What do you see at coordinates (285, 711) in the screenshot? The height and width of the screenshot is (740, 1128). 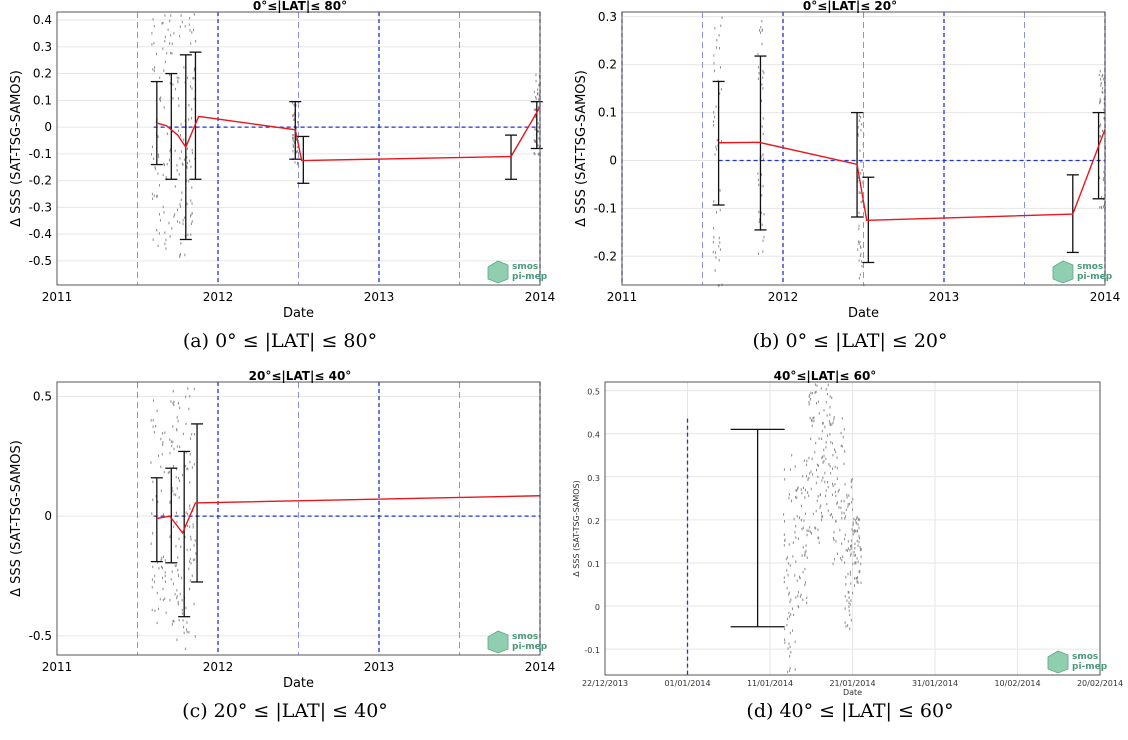 I see `caption-c: (c) 20° ≤ |LAT| ≤ 40°` at bounding box center [285, 711].